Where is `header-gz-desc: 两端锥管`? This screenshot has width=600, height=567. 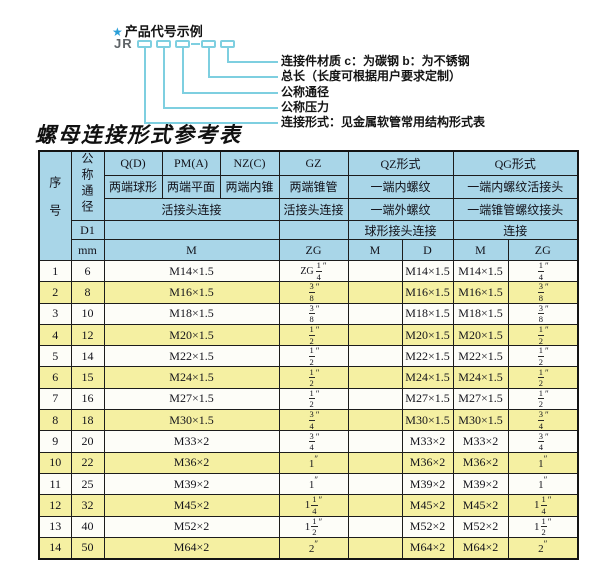 header-gz-desc: 两端锥管 is located at coordinates (313, 186).